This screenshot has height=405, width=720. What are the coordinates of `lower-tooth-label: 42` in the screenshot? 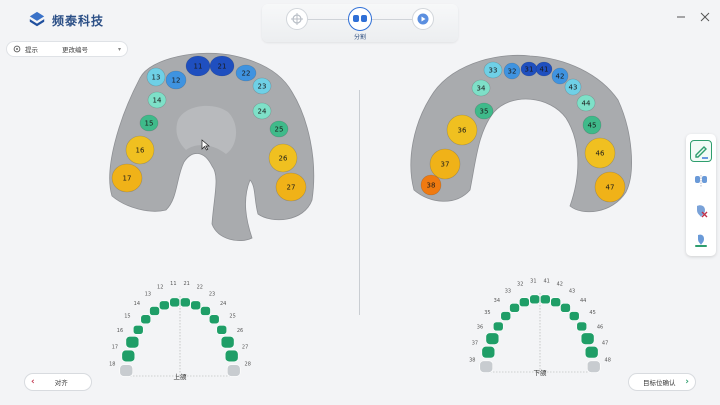 It's located at (560, 77).